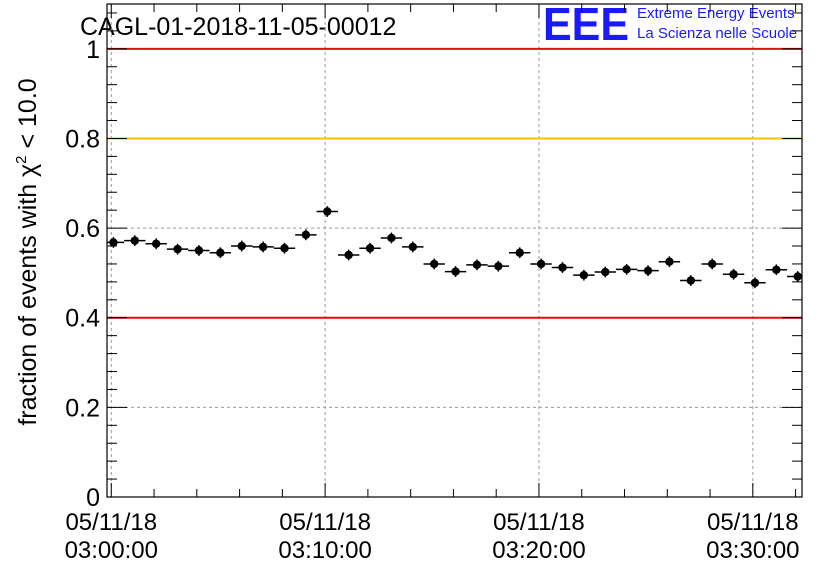 The image size is (836, 572). Describe the element at coordinates (93, 498) in the screenshot. I see `y-tick-label: 0` at that location.